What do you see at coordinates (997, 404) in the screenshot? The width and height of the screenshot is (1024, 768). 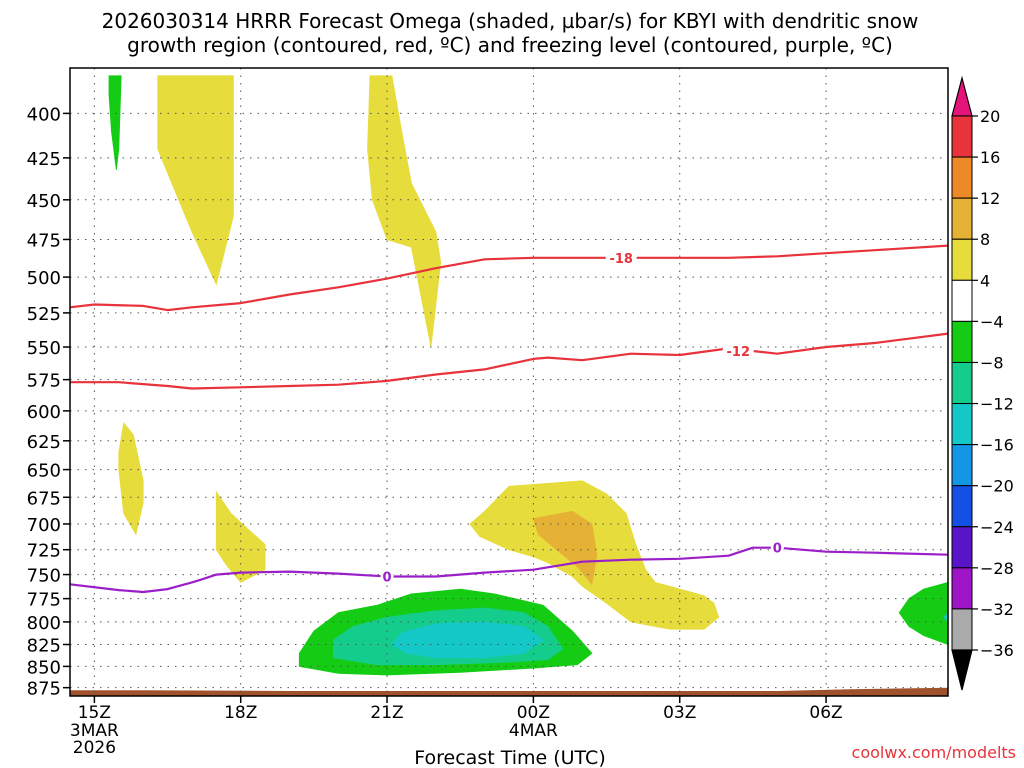 I see `colorbar-label-7: −12` at bounding box center [997, 404].